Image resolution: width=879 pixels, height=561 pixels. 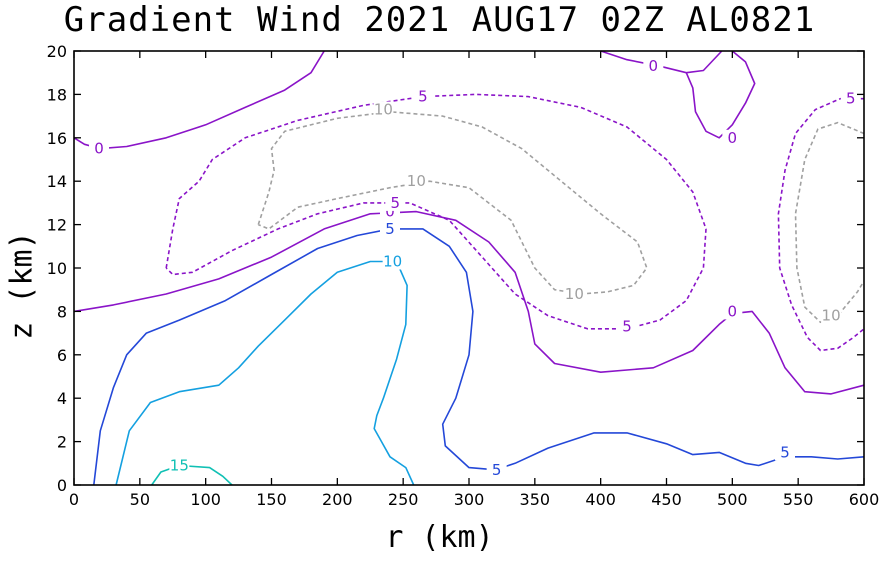 I want to click on x-tick-label-10: 500, so click(x=732, y=499).